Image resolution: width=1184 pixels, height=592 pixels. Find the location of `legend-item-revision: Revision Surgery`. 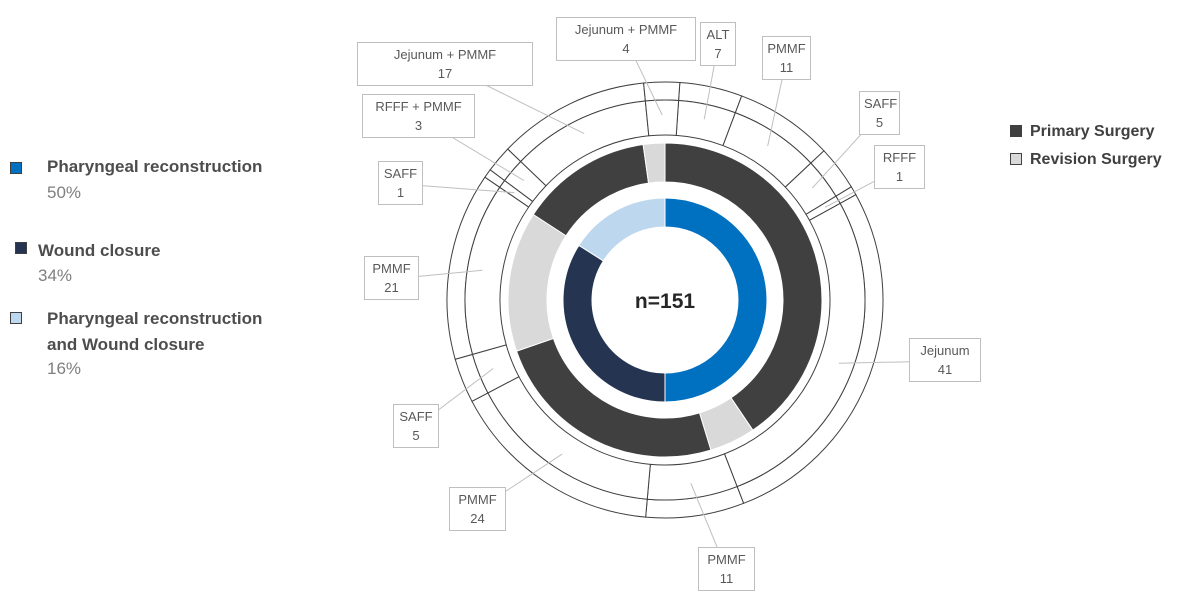

legend-item-revision: Revision Surgery is located at coordinates (1086, 160).